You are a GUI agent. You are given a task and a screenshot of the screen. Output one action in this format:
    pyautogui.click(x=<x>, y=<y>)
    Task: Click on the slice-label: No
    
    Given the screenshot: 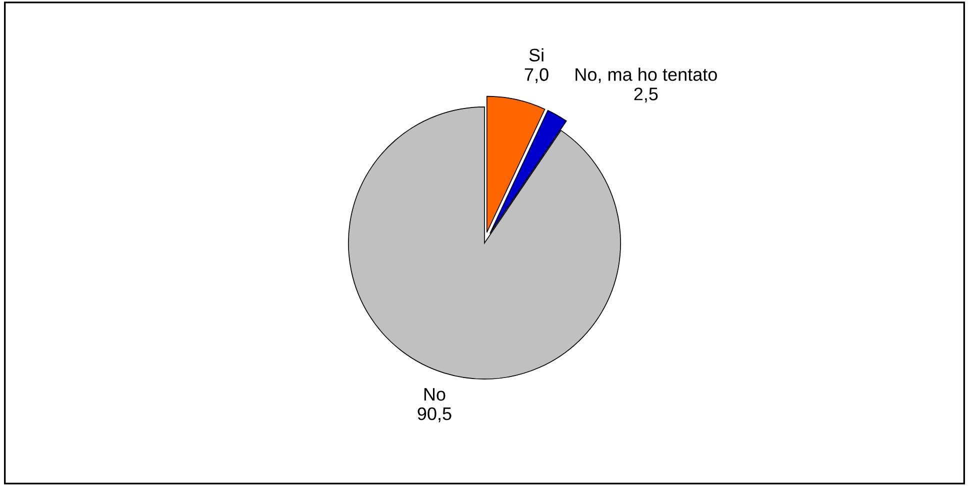 What is the action you would take?
    pyautogui.click(x=435, y=394)
    